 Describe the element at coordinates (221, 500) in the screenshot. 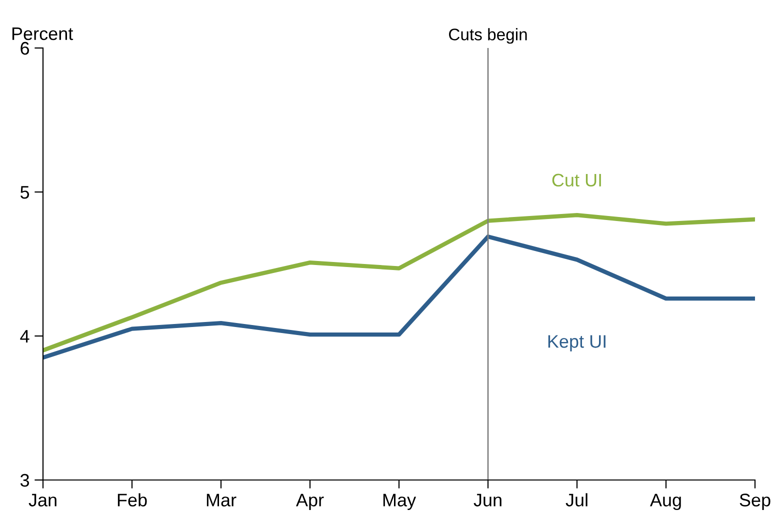

I see `x-tick-label: Mar` at that location.